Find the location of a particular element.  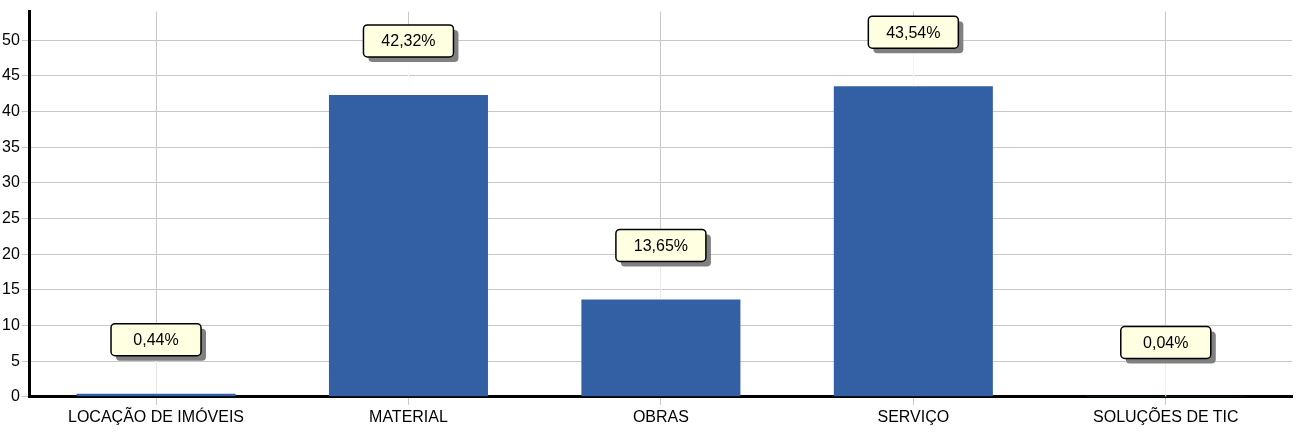

y-tick-label: 50 is located at coordinates (11, 39).